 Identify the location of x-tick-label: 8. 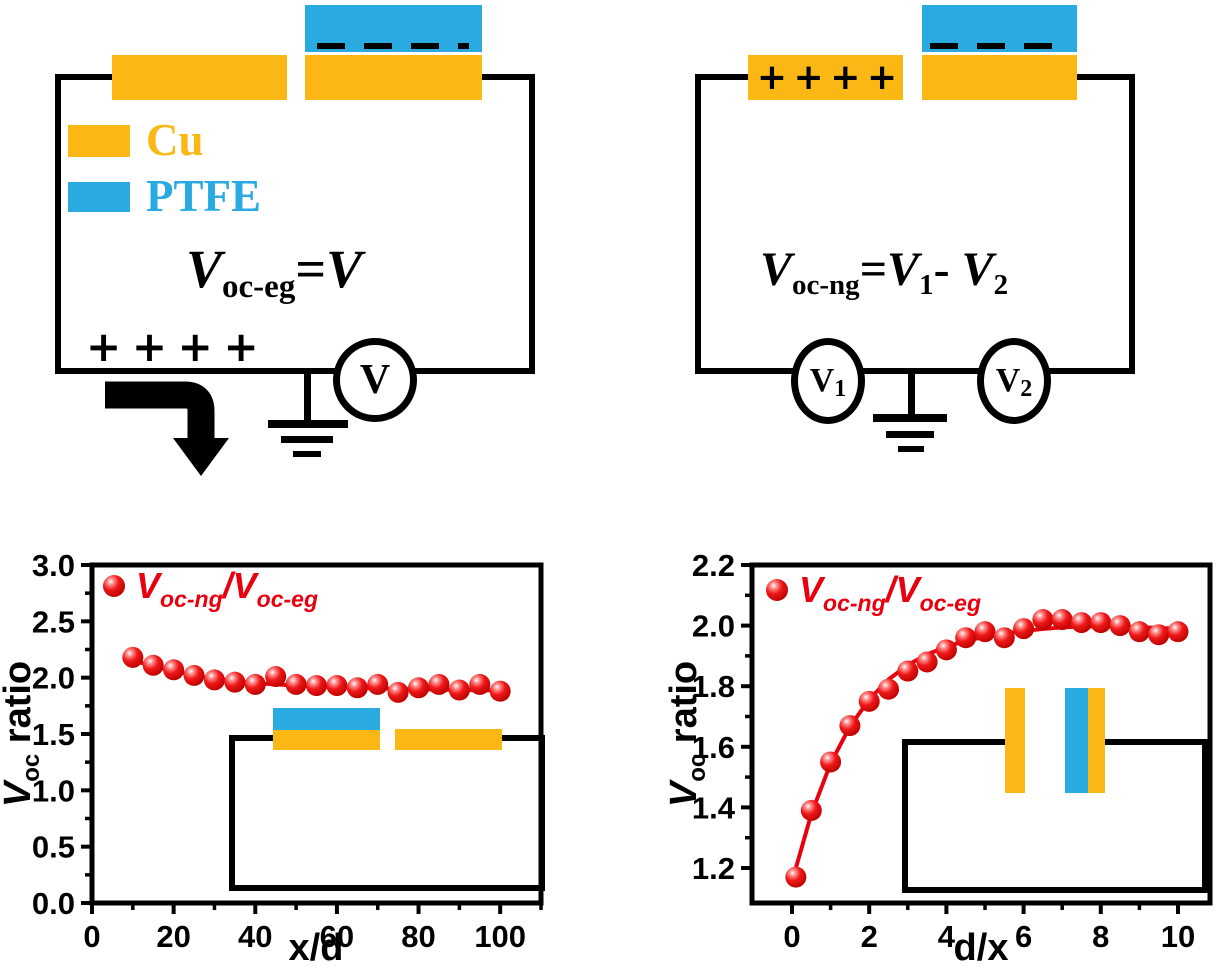
(1100, 936).